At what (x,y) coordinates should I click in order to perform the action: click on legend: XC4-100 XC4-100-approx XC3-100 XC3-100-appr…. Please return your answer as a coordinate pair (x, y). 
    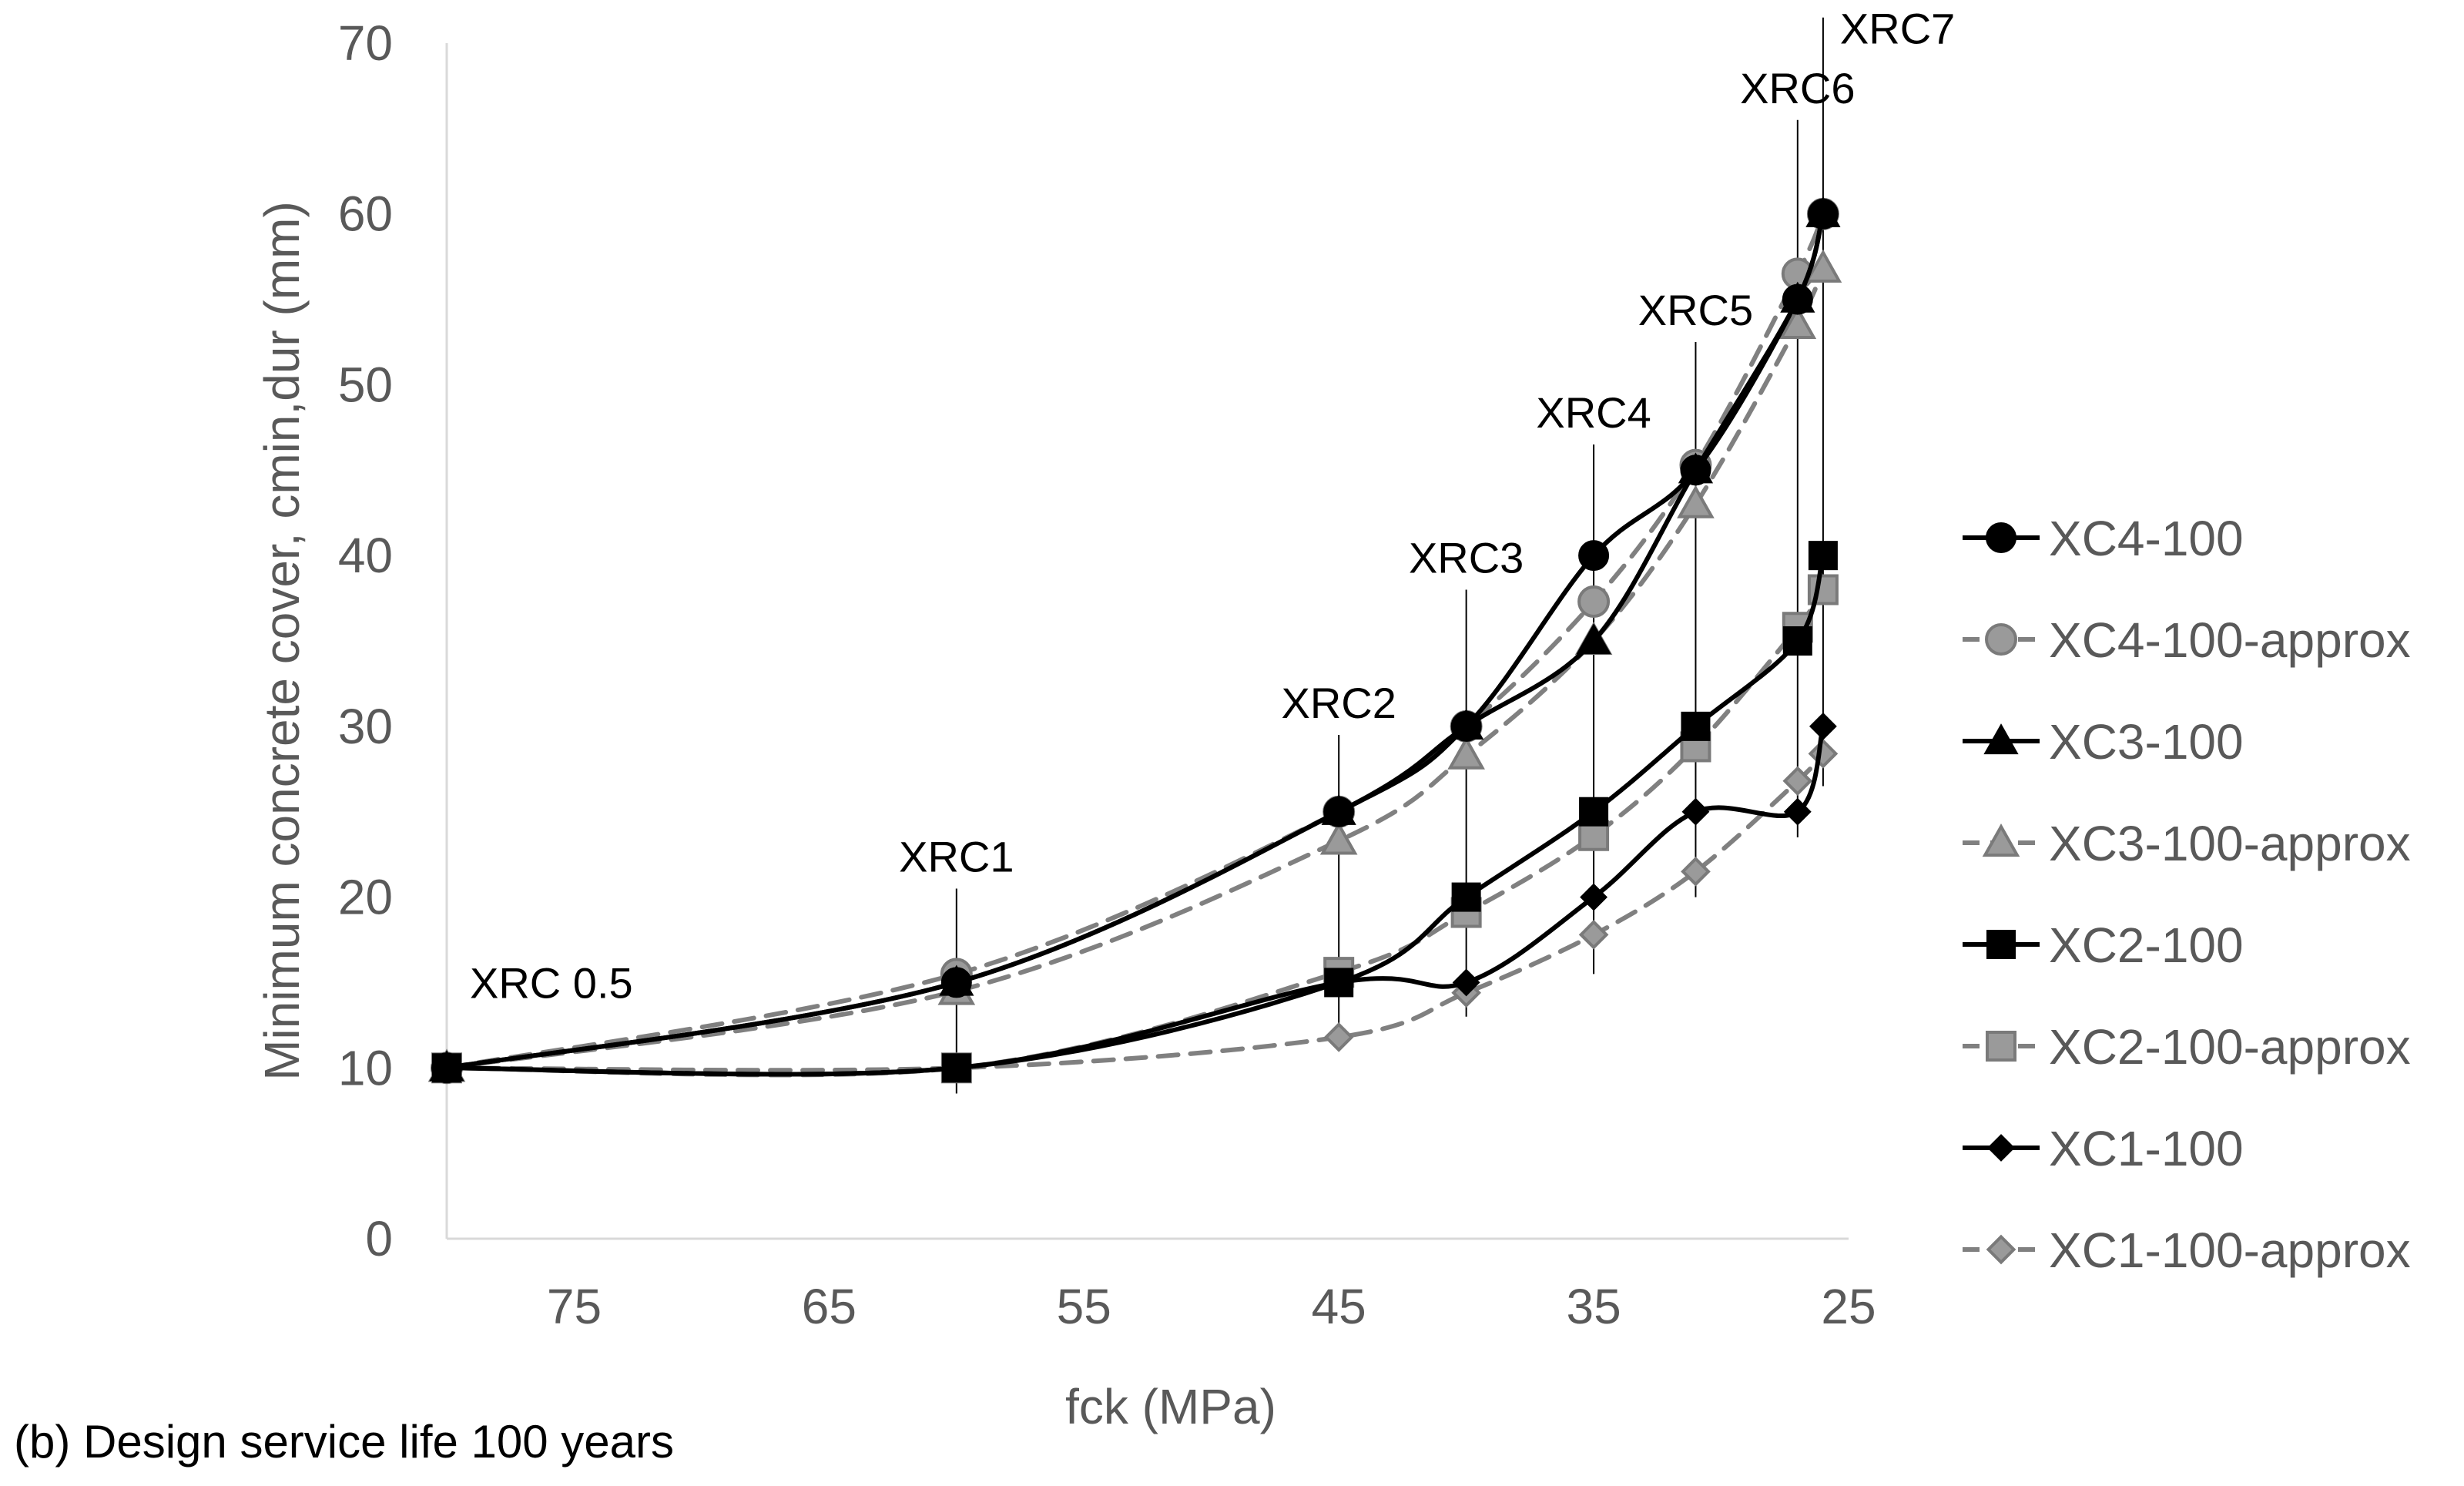
    Looking at the image, I should click on (2187, 894).